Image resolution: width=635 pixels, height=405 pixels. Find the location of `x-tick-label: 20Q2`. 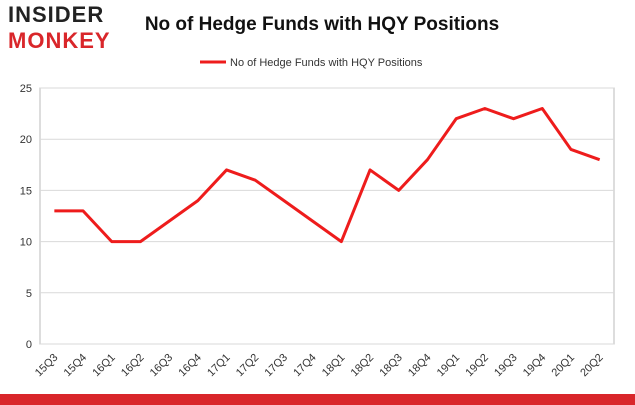

x-tick-label: 20Q2 is located at coordinates (592, 366).